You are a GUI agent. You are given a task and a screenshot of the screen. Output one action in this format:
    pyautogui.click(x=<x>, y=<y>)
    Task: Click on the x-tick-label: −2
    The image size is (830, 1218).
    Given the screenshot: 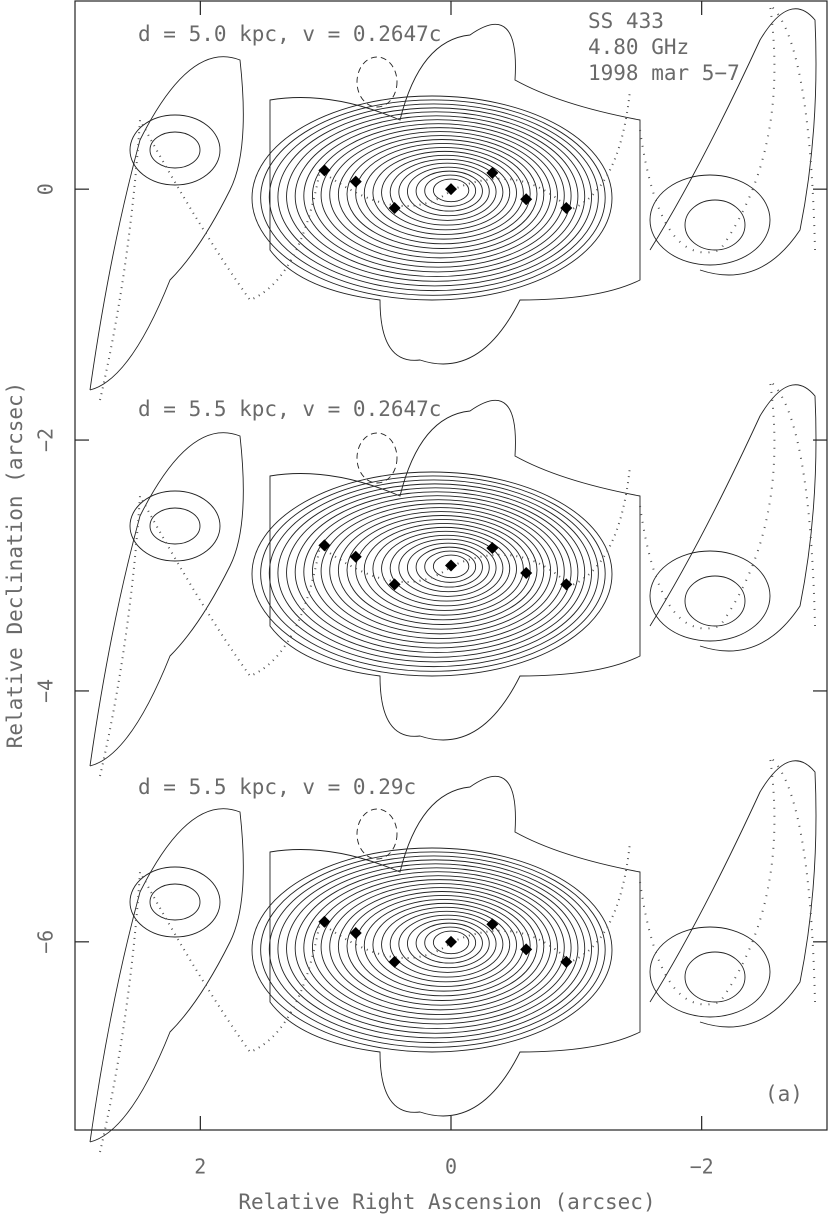 What is the action you would take?
    pyautogui.click(x=702, y=1167)
    